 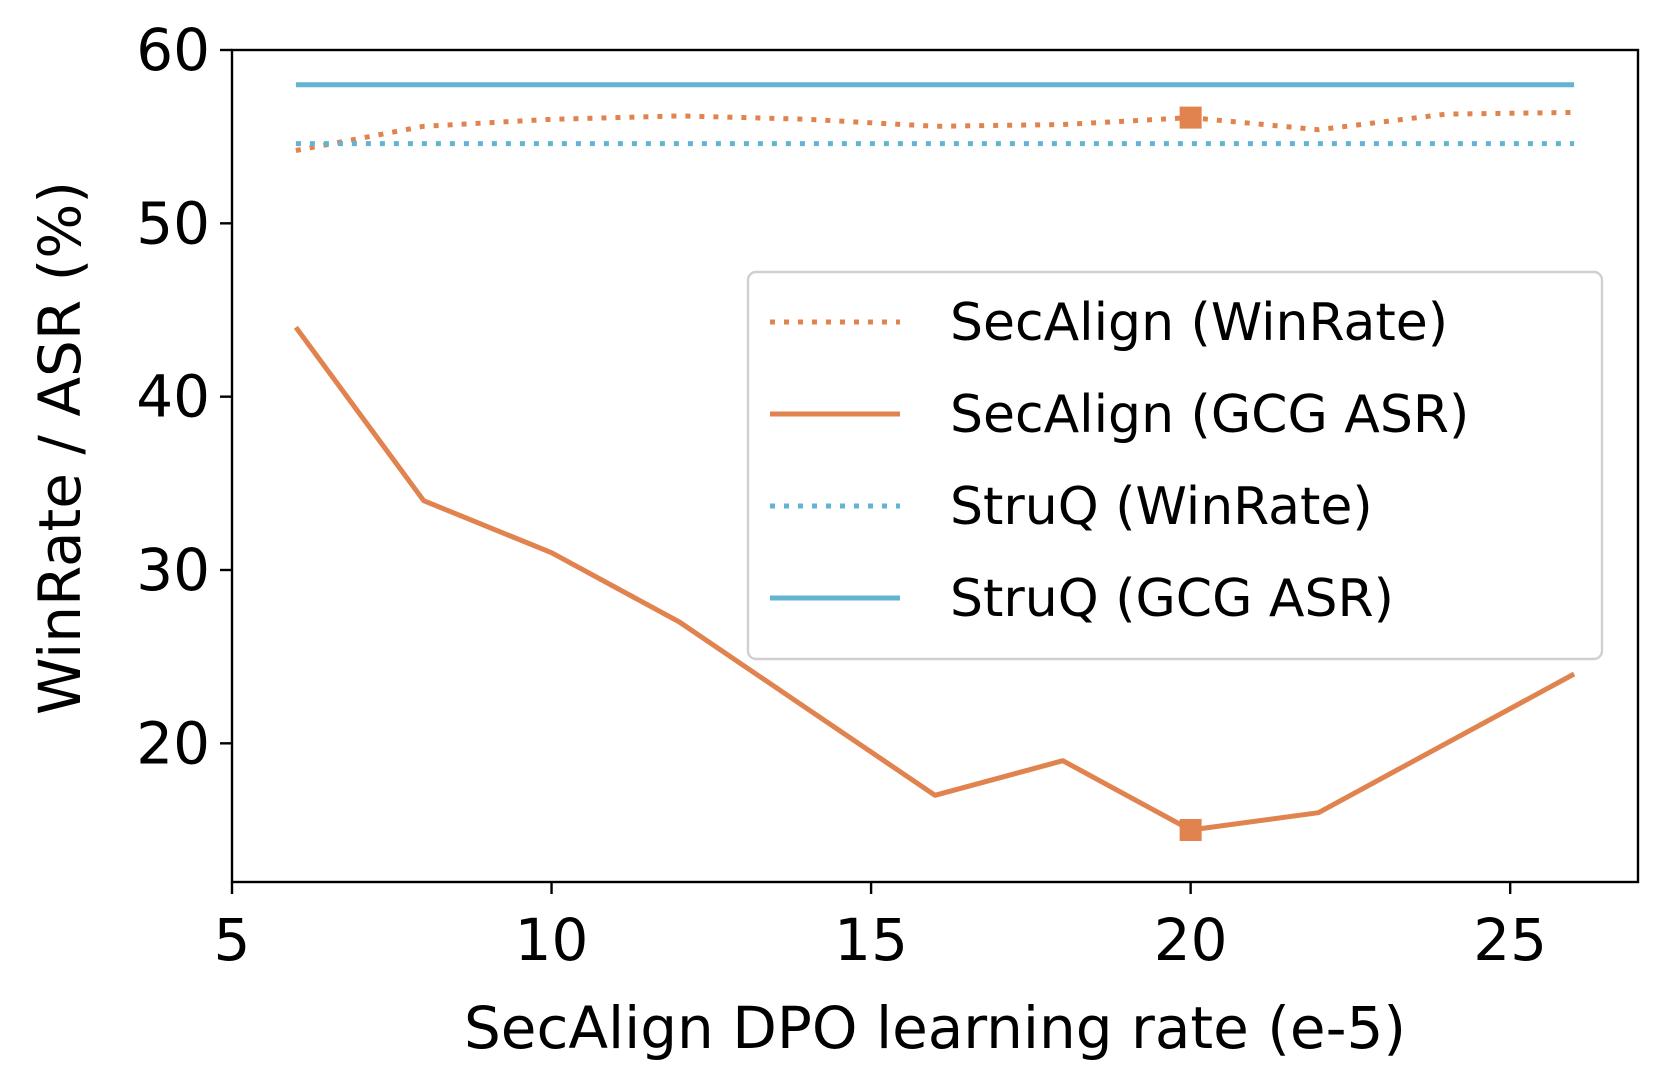 What do you see at coordinates (935, 131) in the screenshot?
I see `series-line-secalign-winrate` at bounding box center [935, 131].